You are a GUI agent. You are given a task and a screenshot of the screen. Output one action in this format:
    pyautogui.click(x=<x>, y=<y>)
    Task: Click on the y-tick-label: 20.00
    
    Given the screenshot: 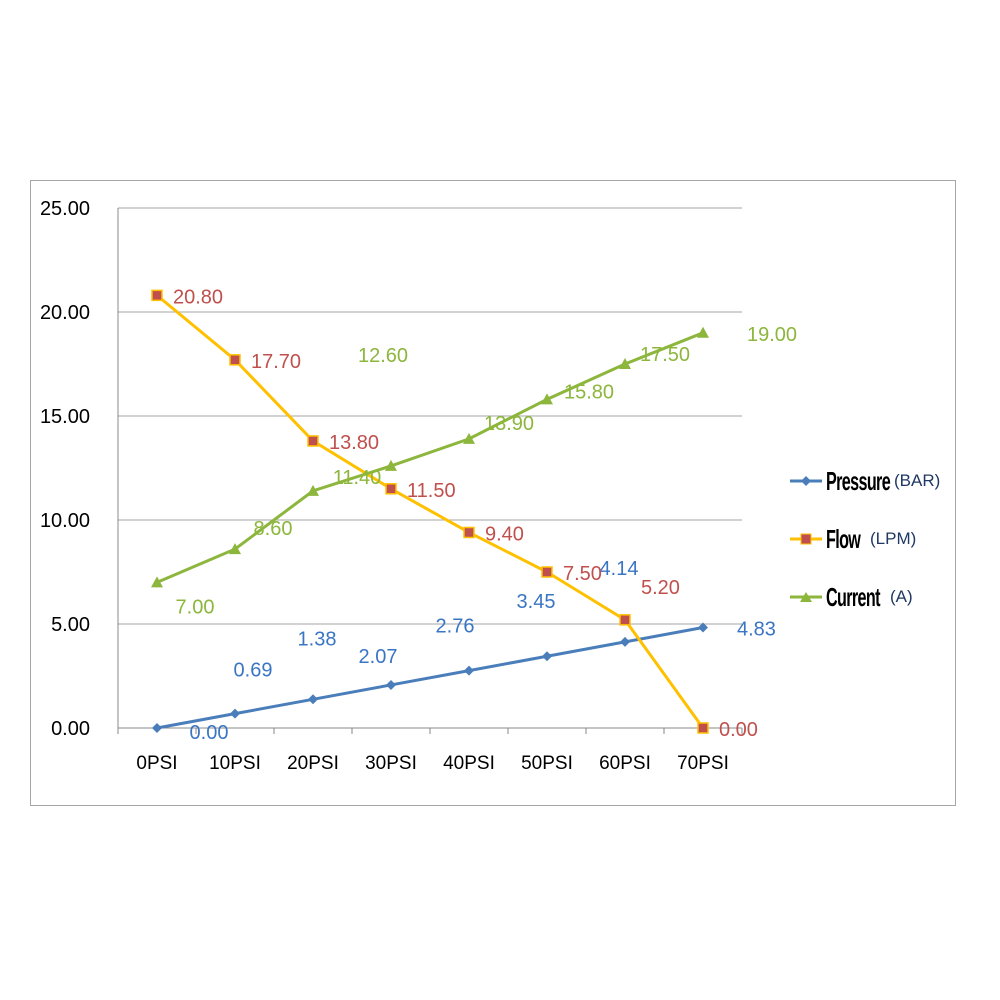 What is the action you would take?
    pyautogui.click(x=65, y=313)
    